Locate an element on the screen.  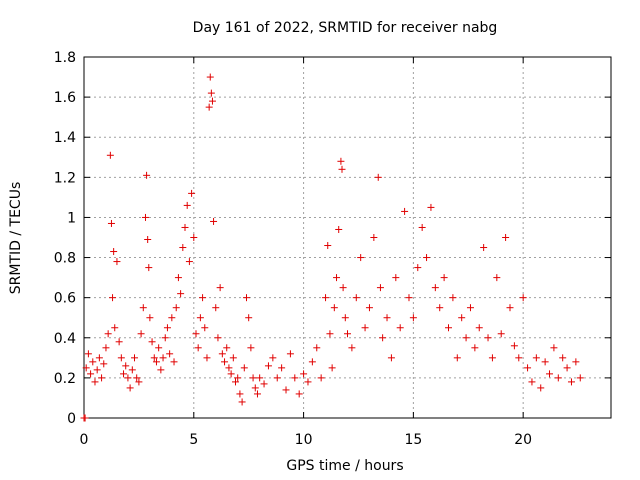
y-tick-label: 1.8 is located at coordinates (65, 58).